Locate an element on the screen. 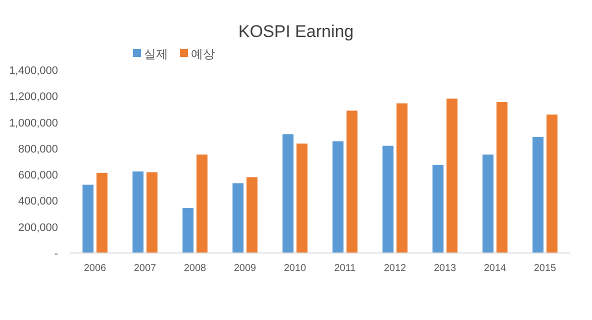 The width and height of the screenshot is (592, 320). x-tick-label: 2006 is located at coordinates (95, 268).